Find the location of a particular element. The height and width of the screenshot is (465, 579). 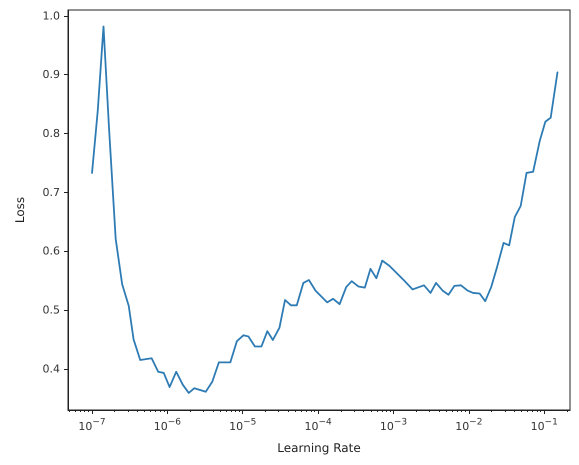

x-axis-title: Learning Rate is located at coordinates (319, 448).